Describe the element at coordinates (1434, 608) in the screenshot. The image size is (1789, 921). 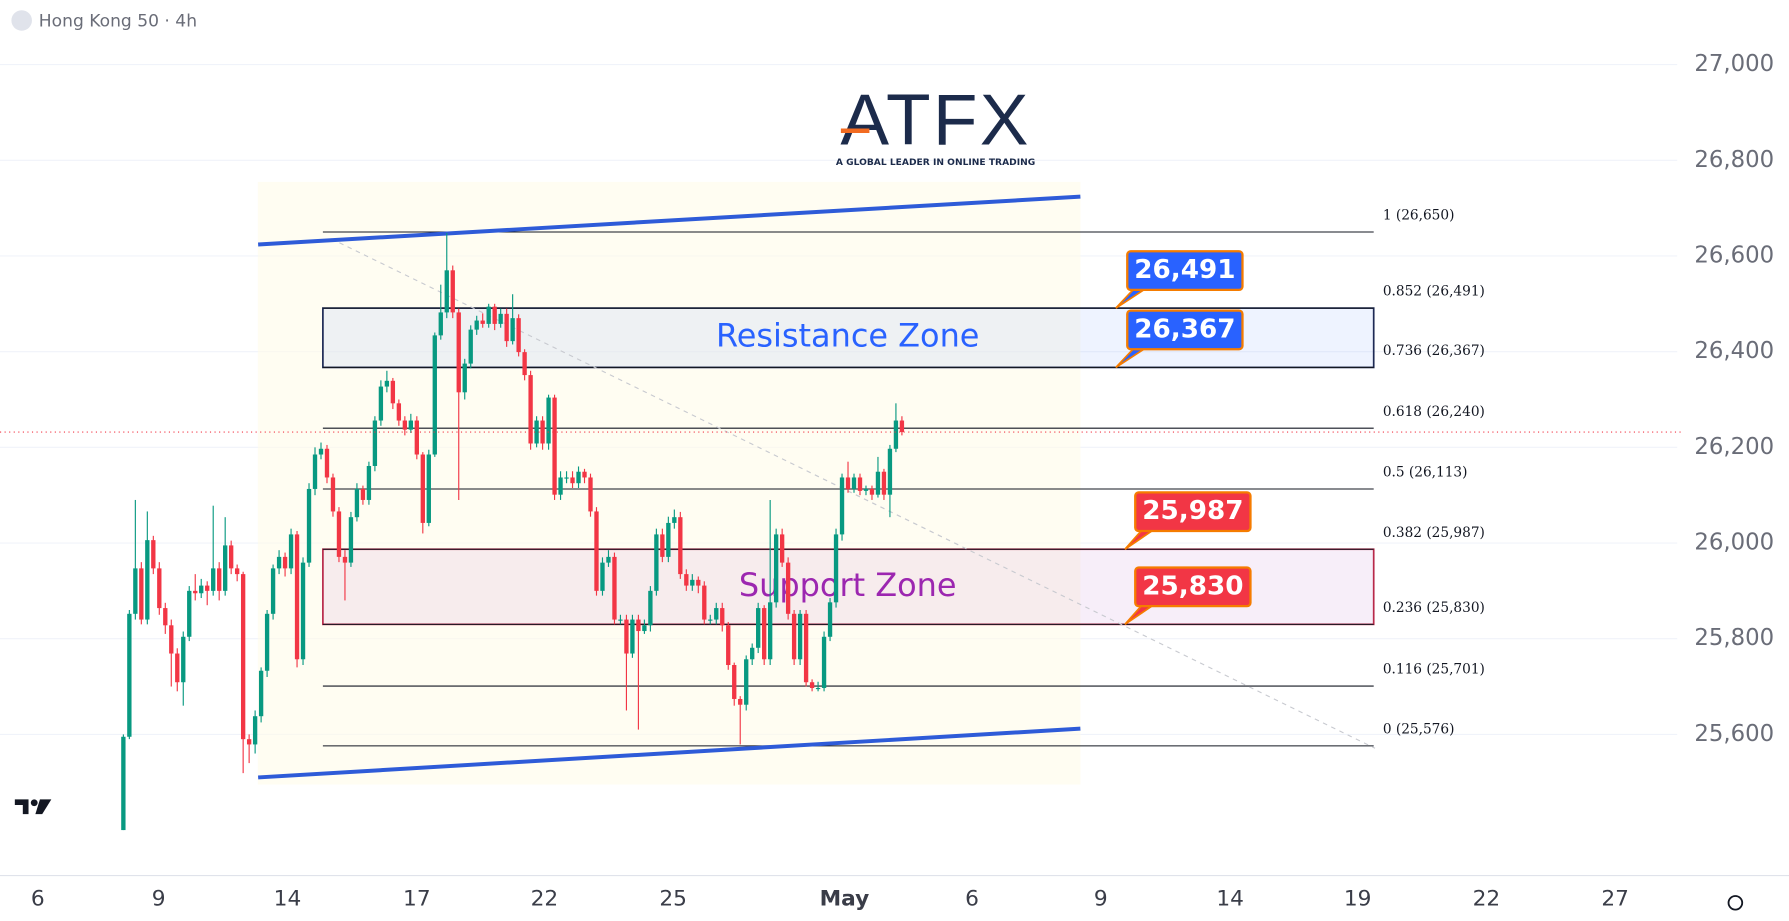
I see `fib-label: 0.236 (25,830)` at that location.